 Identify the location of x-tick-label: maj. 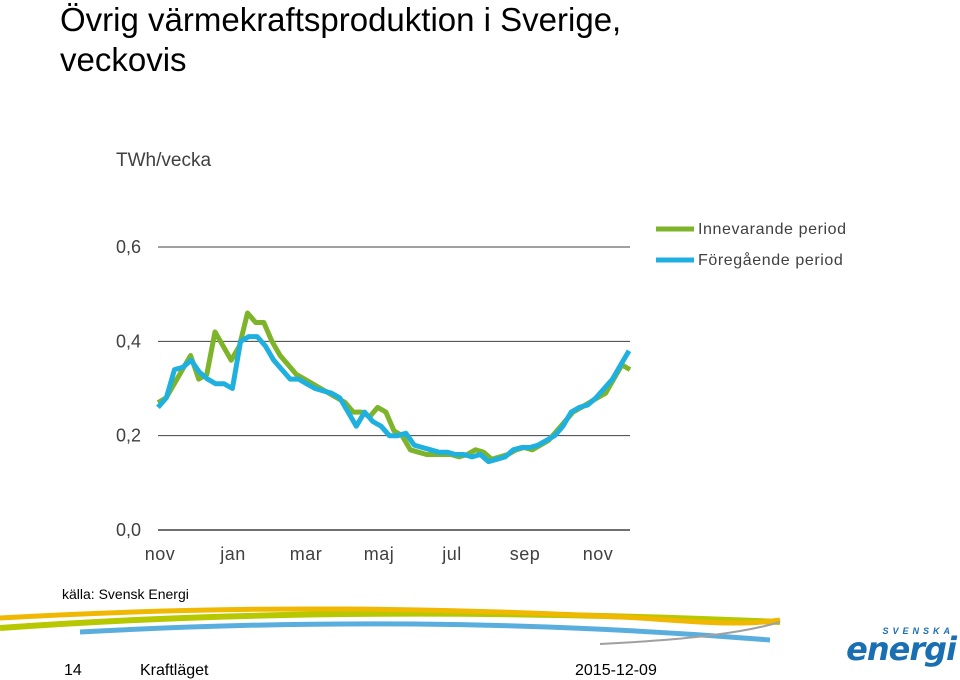
(379, 554).